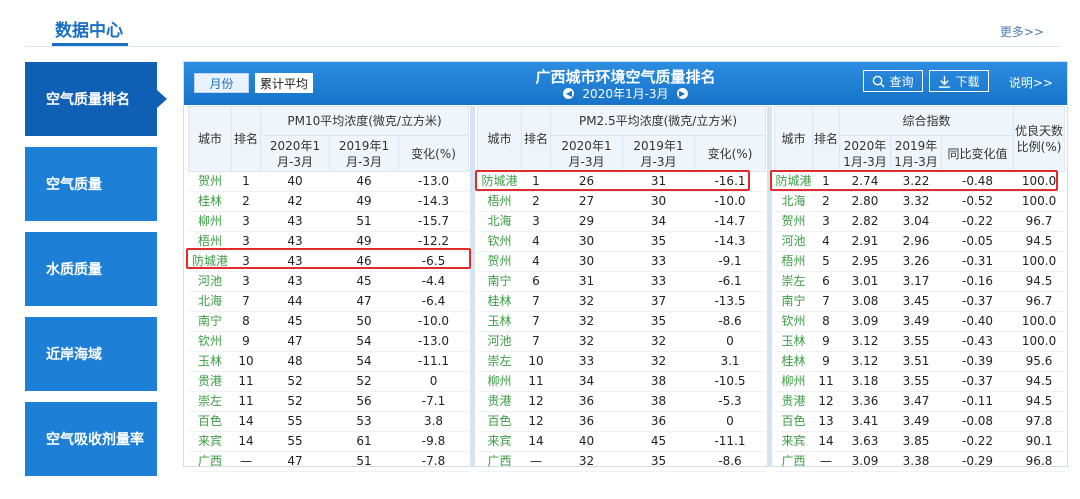  What do you see at coordinates (433, 421) in the screenshot?
I see `table-cell: 3.8` at bounding box center [433, 421].